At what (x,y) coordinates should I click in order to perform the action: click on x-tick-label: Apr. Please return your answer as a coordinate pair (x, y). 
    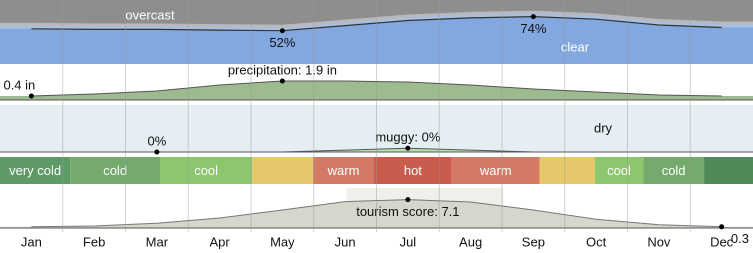
    Looking at the image, I should click on (220, 241).